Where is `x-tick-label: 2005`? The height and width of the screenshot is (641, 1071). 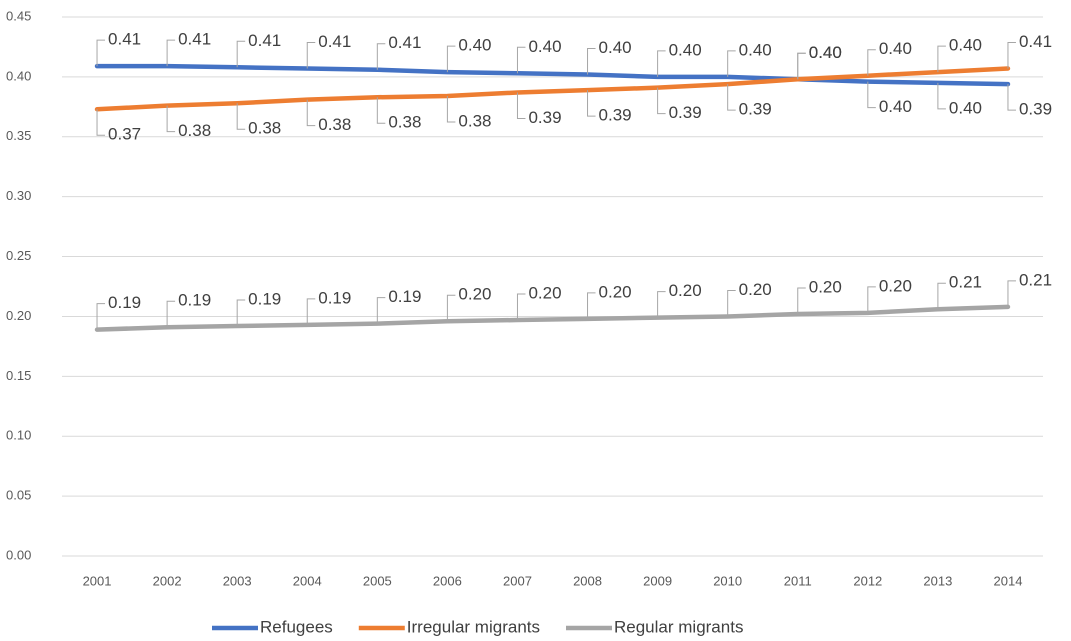
x-tick-label: 2005 is located at coordinates (377, 580).